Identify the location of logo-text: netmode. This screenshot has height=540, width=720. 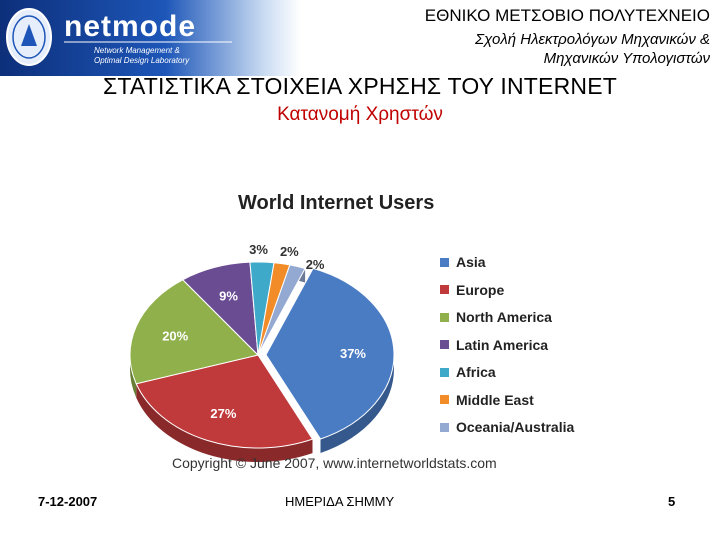
(130, 26).